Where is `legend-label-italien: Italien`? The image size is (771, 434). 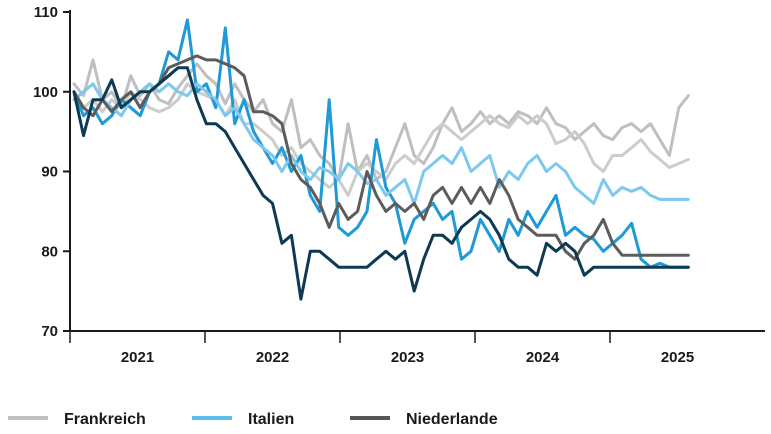
legend-label-italien: Italien is located at coordinates (271, 419).